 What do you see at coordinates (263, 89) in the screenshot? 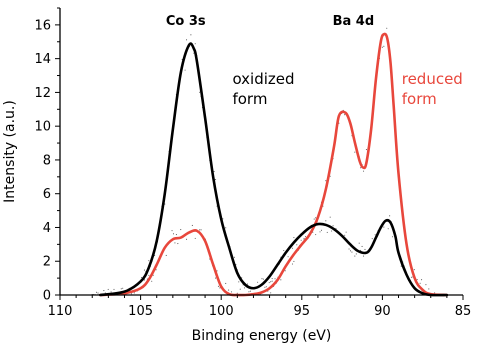
I see `series-label-oxidized: oxidized form` at bounding box center [263, 89].